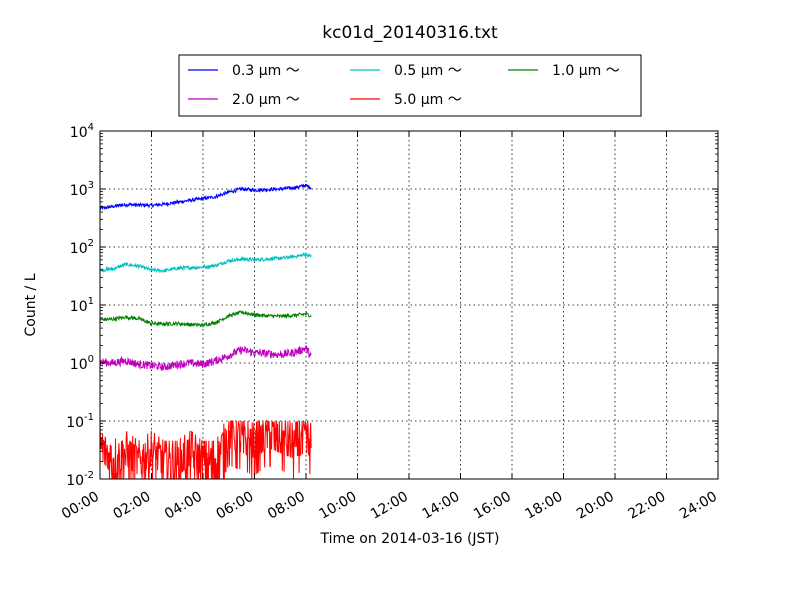 The width and height of the screenshot is (800, 600). Describe the element at coordinates (80, 506) in the screenshot. I see `x-tick-label: 00:00` at that location.